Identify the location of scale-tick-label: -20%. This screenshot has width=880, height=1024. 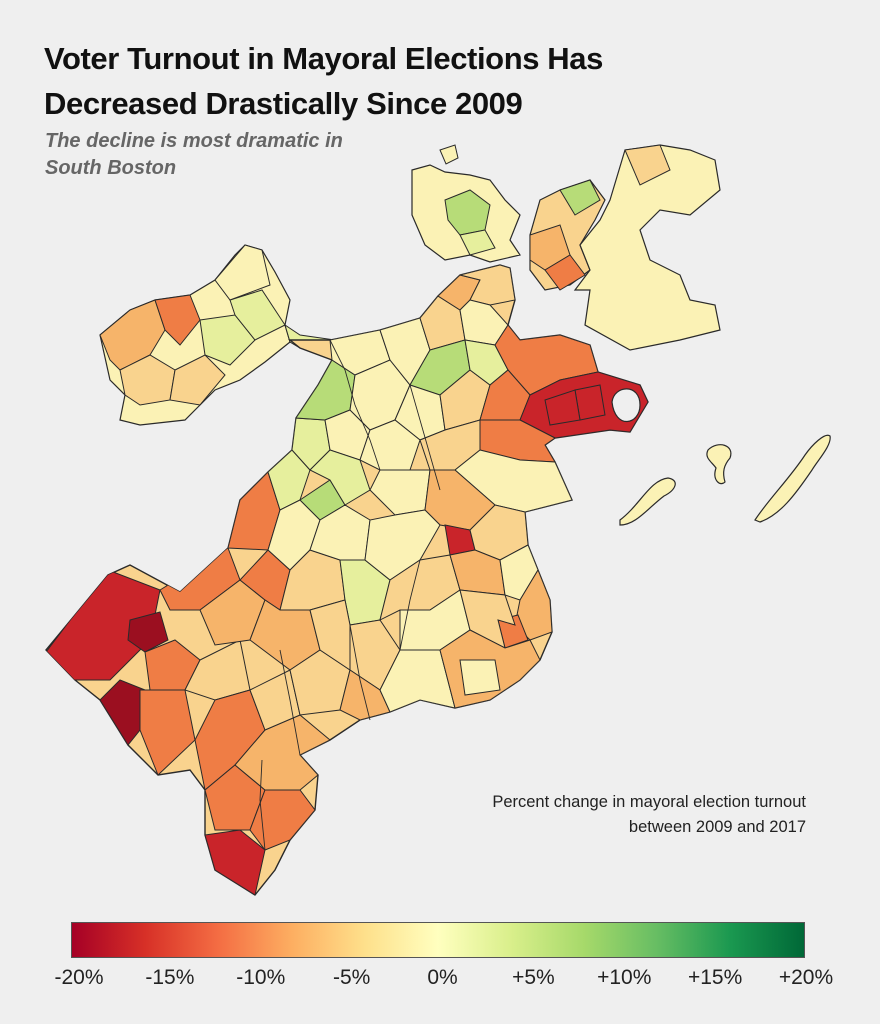
(79, 977).